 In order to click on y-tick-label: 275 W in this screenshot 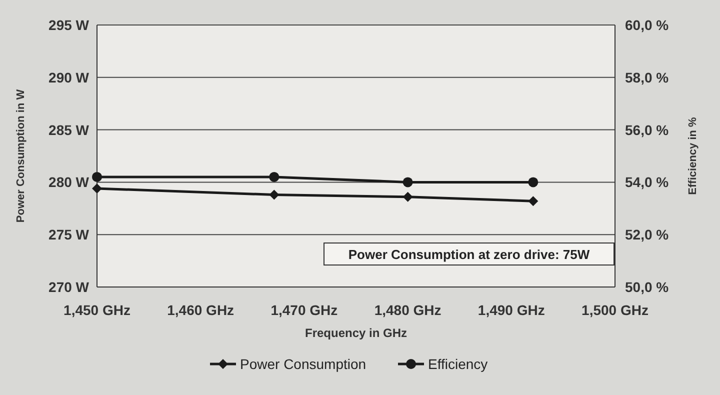, I will do `click(69, 234)`.